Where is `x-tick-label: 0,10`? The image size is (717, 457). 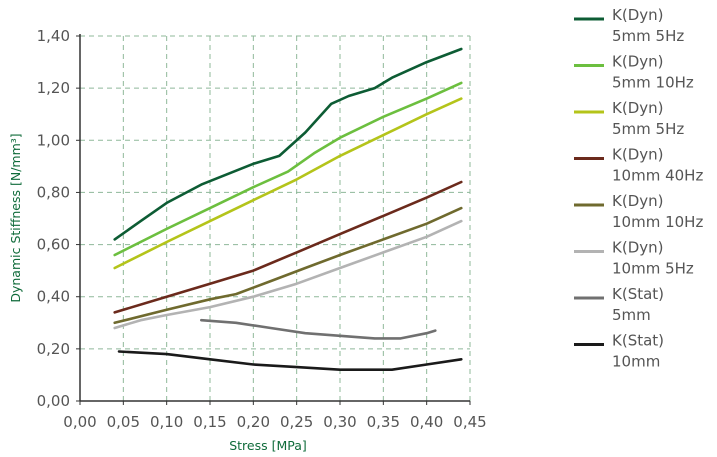
x-tick-label: 0,10 is located at coordinates (166, 422).